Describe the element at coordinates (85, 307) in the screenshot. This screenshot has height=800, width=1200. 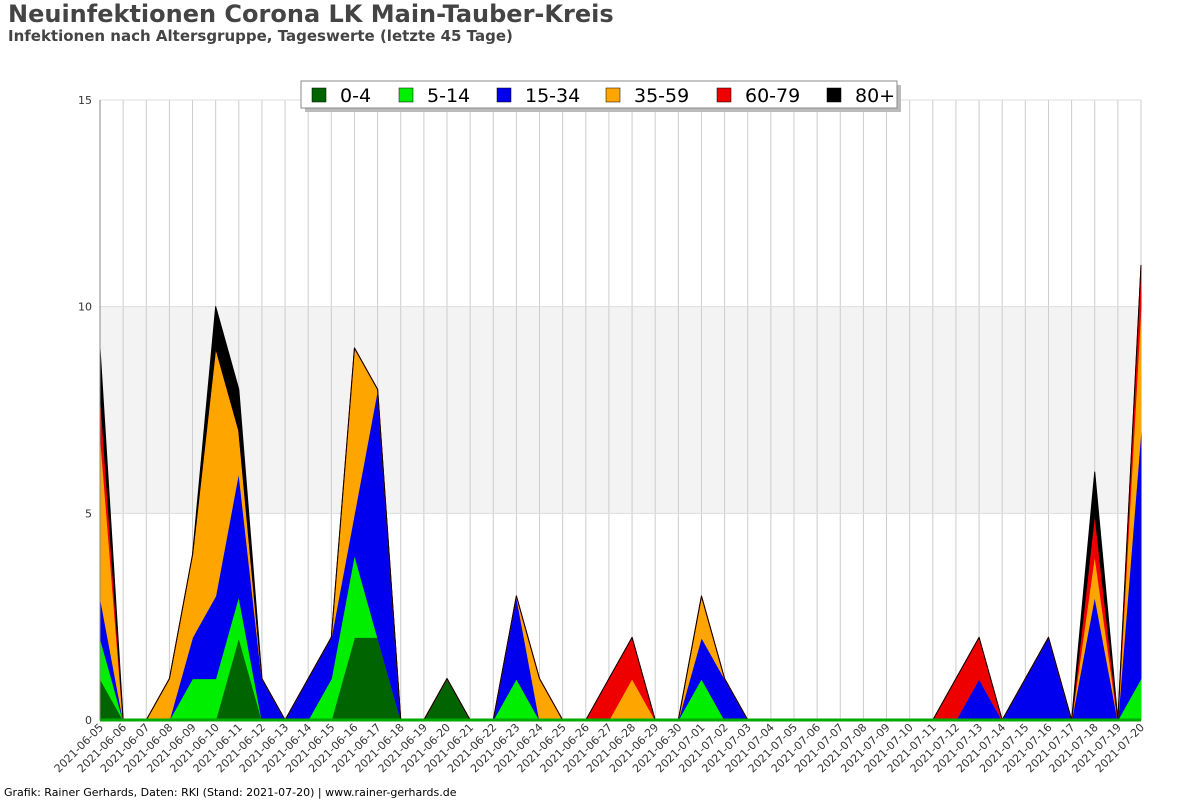
I see `y-tick-label: 10` at that location.